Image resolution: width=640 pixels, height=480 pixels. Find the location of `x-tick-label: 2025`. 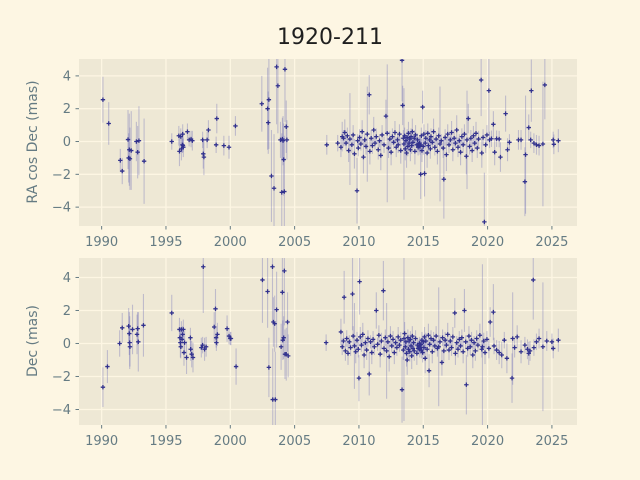

x-tick-label: 2025 is located at coordinates (551, 441).